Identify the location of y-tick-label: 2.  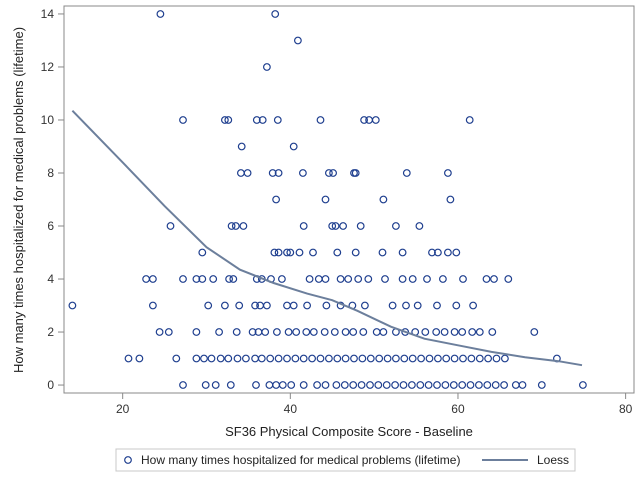
(50, 332).